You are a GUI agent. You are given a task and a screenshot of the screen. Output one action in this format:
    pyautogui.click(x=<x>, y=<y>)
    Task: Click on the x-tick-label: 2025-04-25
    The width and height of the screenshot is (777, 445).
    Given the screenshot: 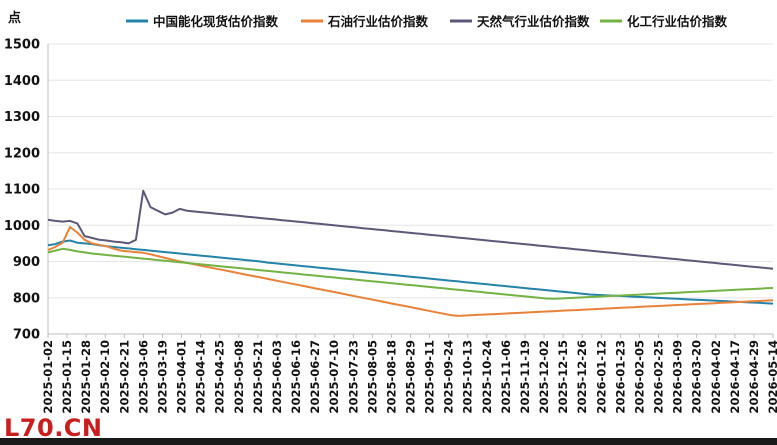 What is the action you would take?
    pyautogui.click(x=220, y=377)
    